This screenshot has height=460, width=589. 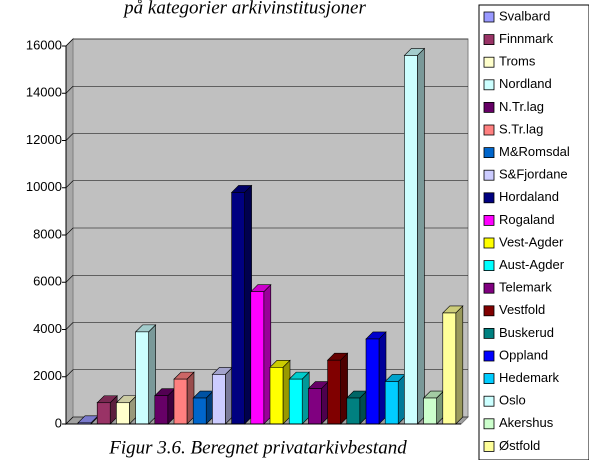 I want to click on legend-label: Vest-Agder, so click(x=531, y=241).